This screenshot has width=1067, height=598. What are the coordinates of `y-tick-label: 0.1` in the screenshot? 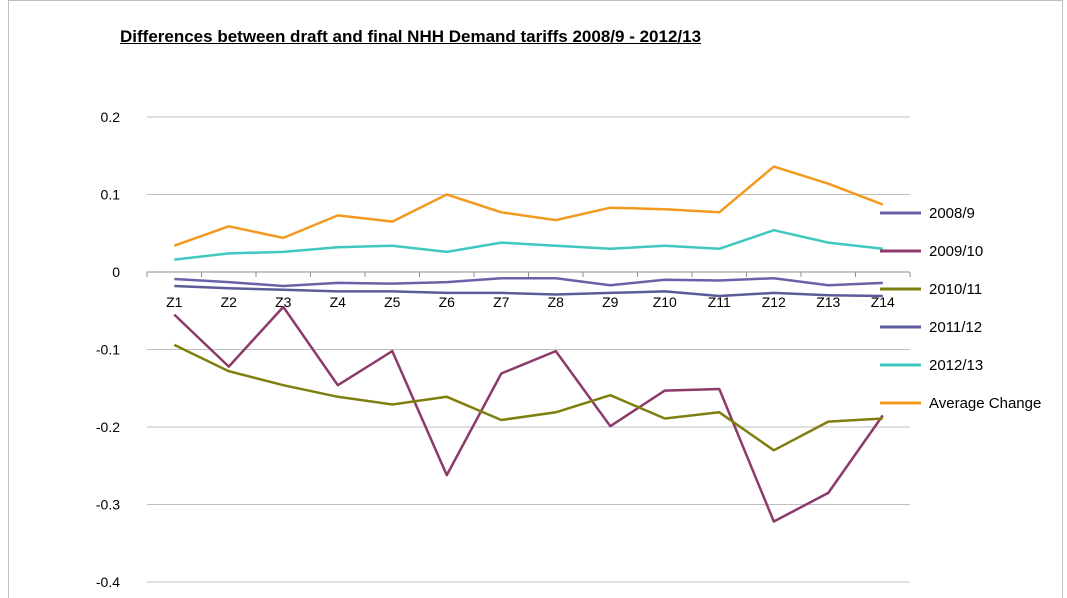 It's located at (111, 195).